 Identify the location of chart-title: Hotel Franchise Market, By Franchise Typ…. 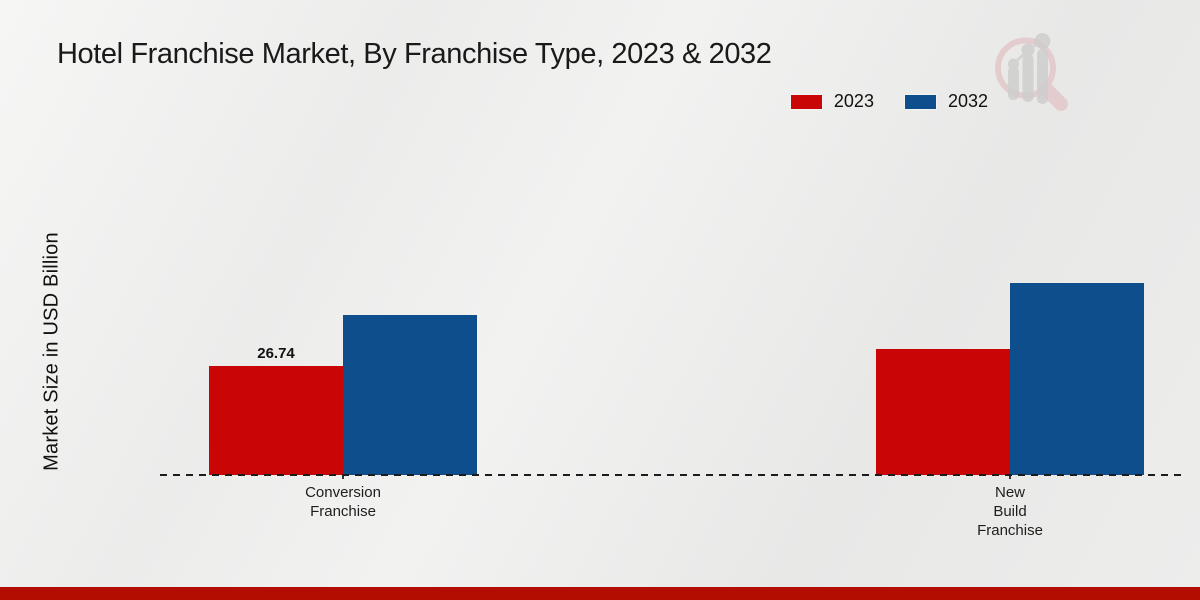
(414, 54).